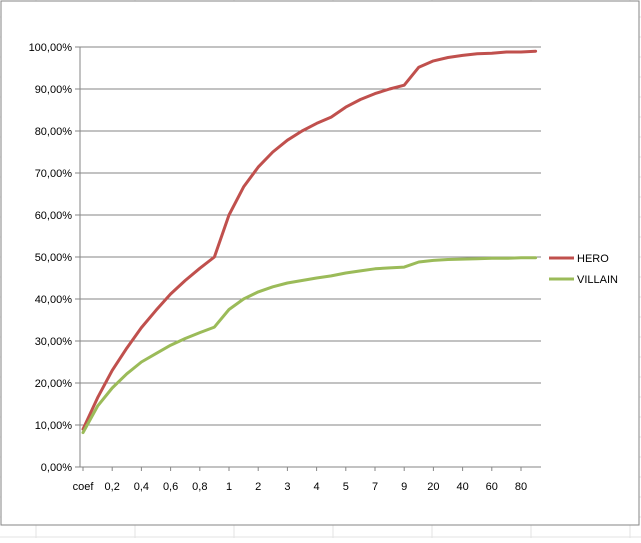 The image size is (641, 543). I want to click on y-tick-label: 20,00%, so click(54, 384).